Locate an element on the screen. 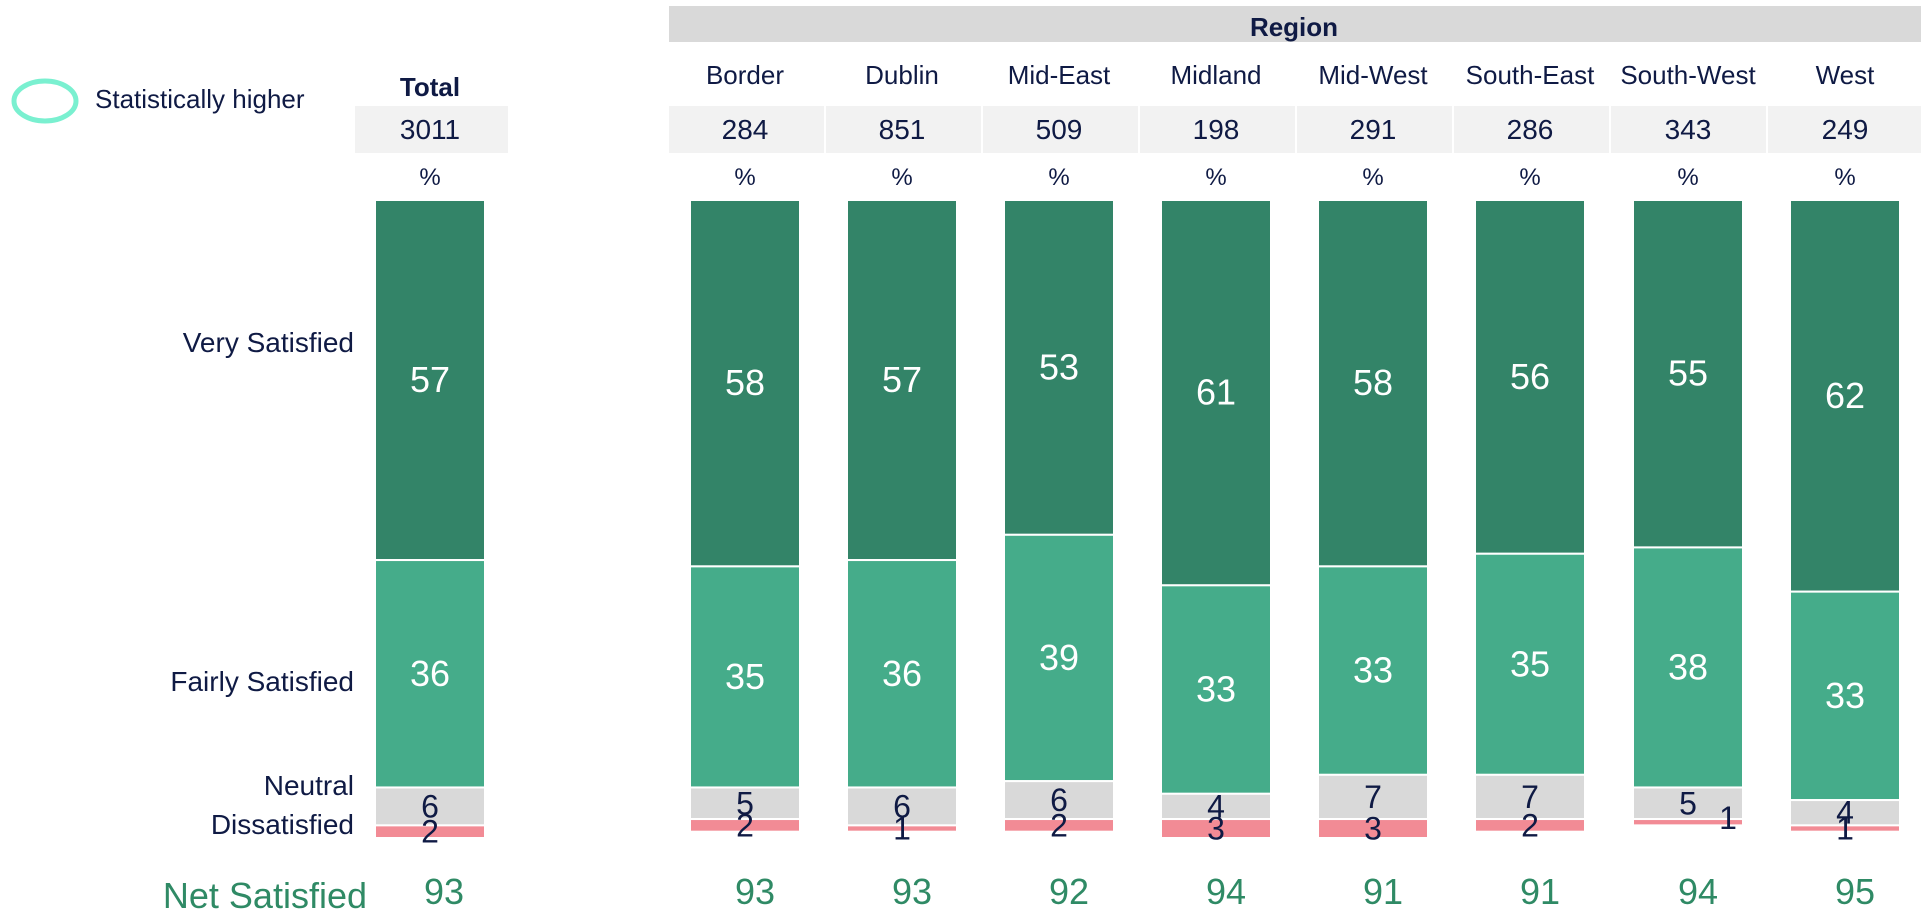  base-value: 343 is located at coordinates (1688, 129).